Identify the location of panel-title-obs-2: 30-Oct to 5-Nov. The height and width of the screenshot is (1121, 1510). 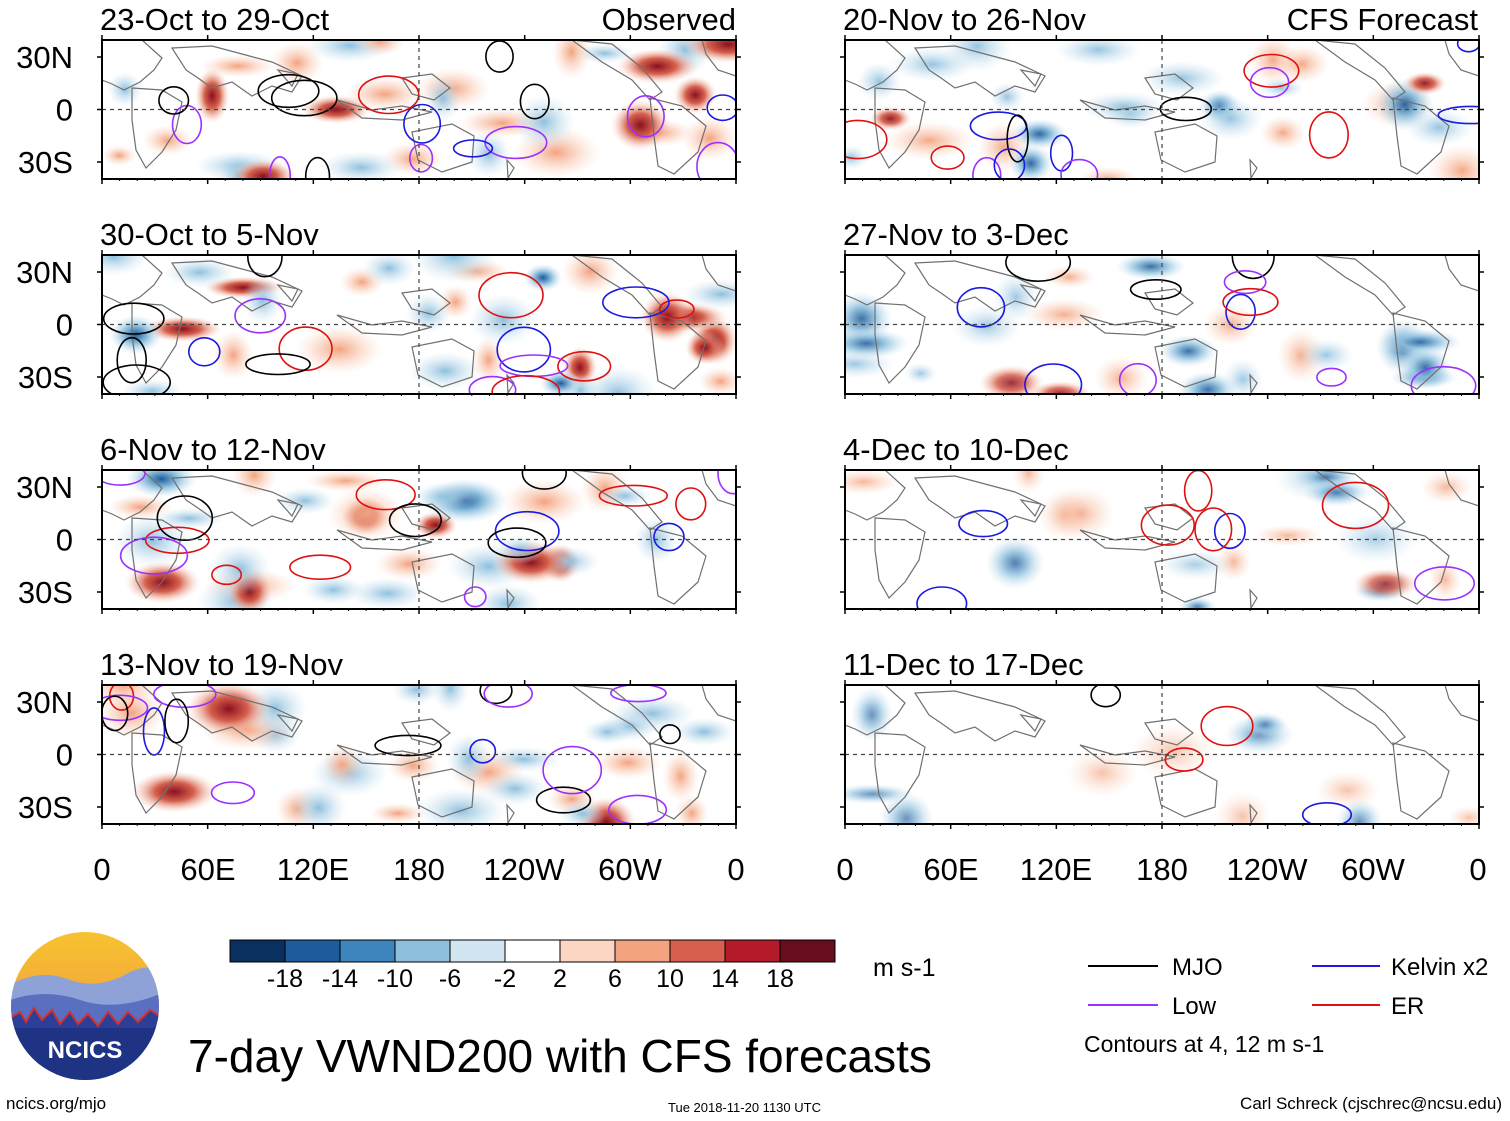
(209, 234).